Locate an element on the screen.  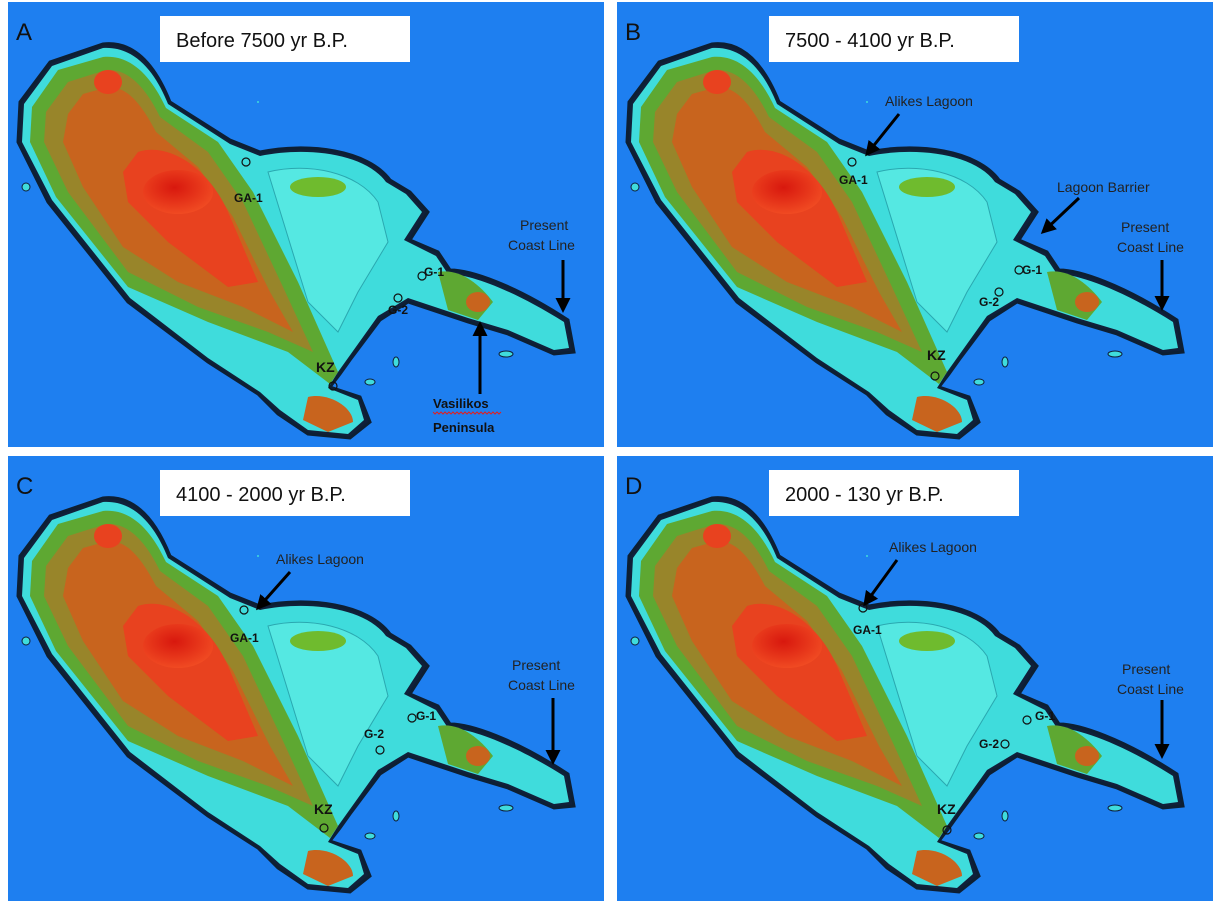
peninsula-label: Vasilikos is located at coordinates (461, 403).